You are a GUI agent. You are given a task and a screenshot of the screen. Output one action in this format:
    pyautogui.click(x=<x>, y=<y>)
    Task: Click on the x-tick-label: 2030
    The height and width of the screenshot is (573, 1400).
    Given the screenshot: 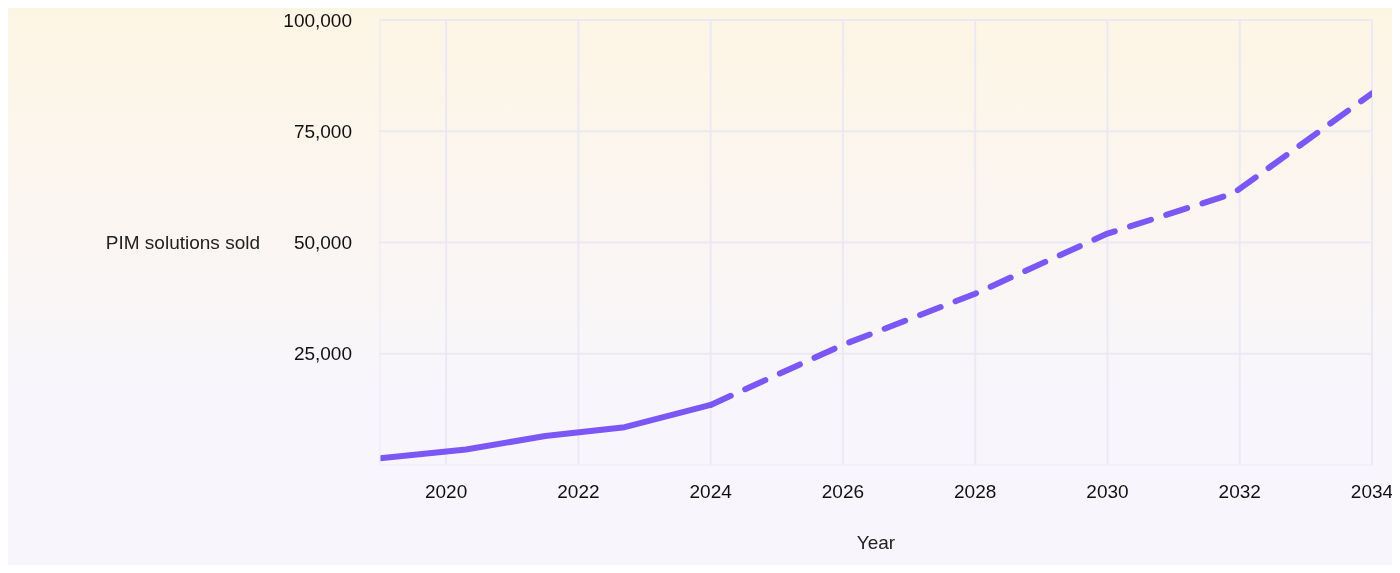 What is the action you would take?
    pyautogui.click(x=1107, y=492)
    